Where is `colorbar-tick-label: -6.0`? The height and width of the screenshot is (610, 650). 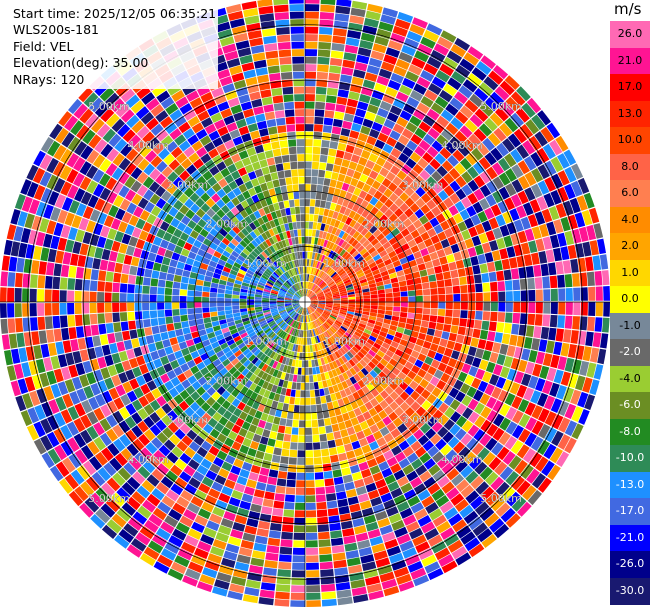 colorbar-tick-label: -6.0 is located at coordinates (630, 405).